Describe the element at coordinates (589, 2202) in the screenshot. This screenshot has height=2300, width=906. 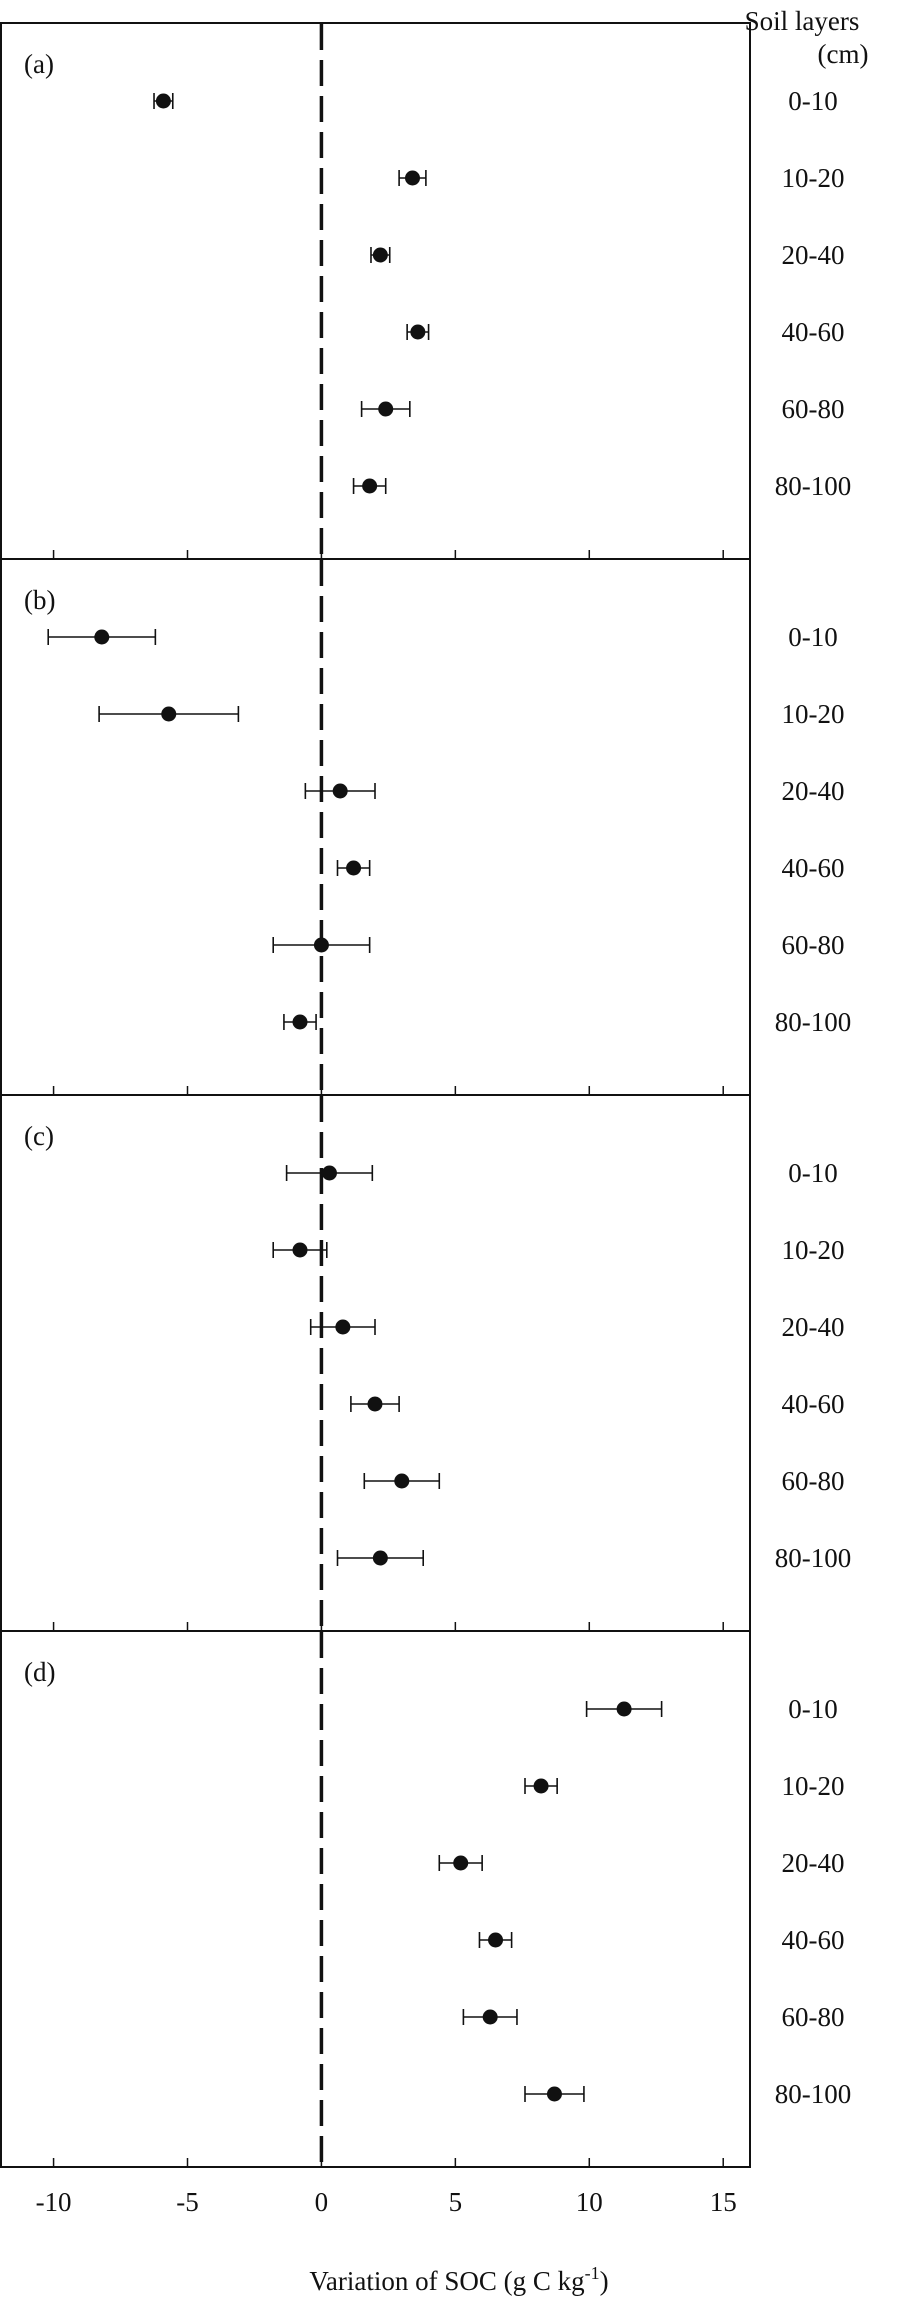
I see `x-tick-label-4: 10` at that location.